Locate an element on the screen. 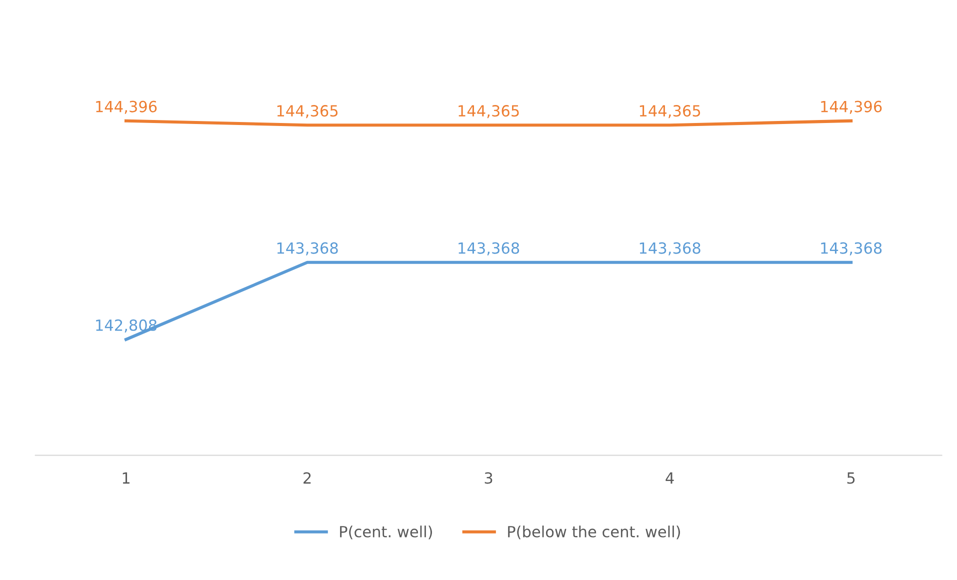 The height and width of the screenshot is (580, 957). x-tick-label: 3 is located at coordinates (488, 478).